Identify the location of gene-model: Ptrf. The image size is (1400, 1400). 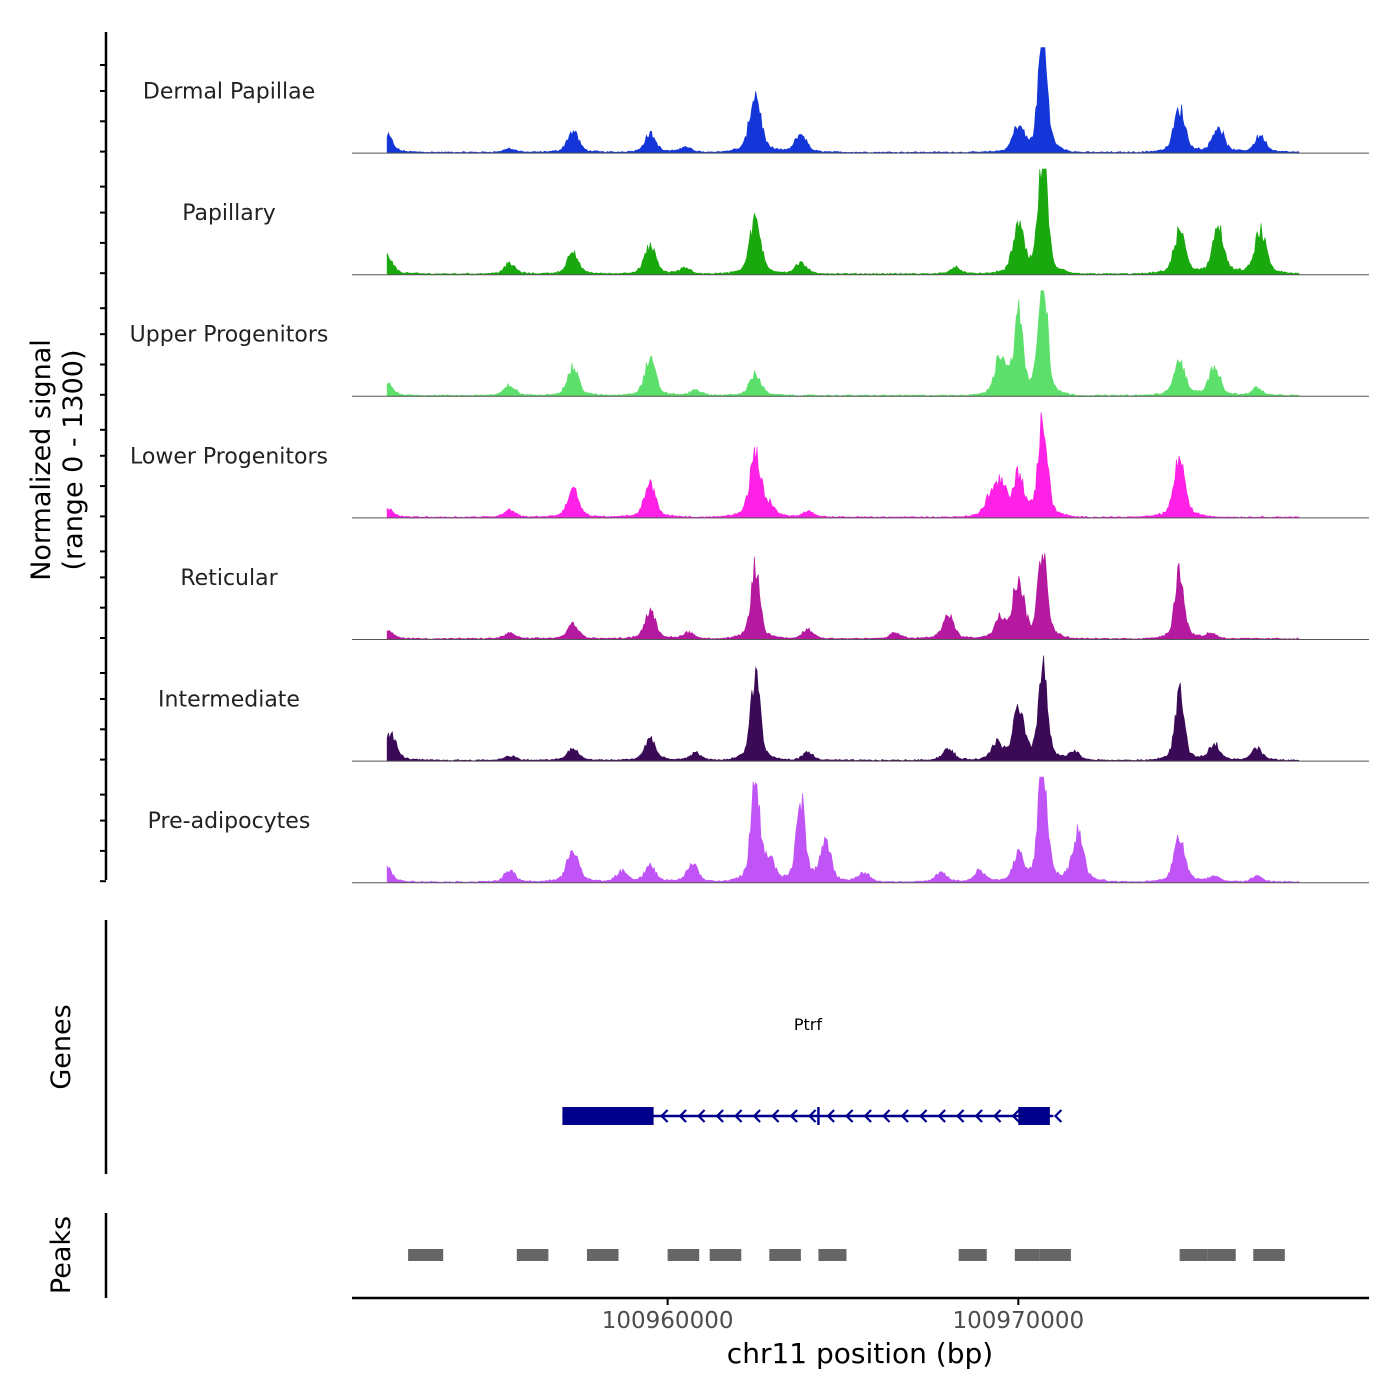
(812, 1070).